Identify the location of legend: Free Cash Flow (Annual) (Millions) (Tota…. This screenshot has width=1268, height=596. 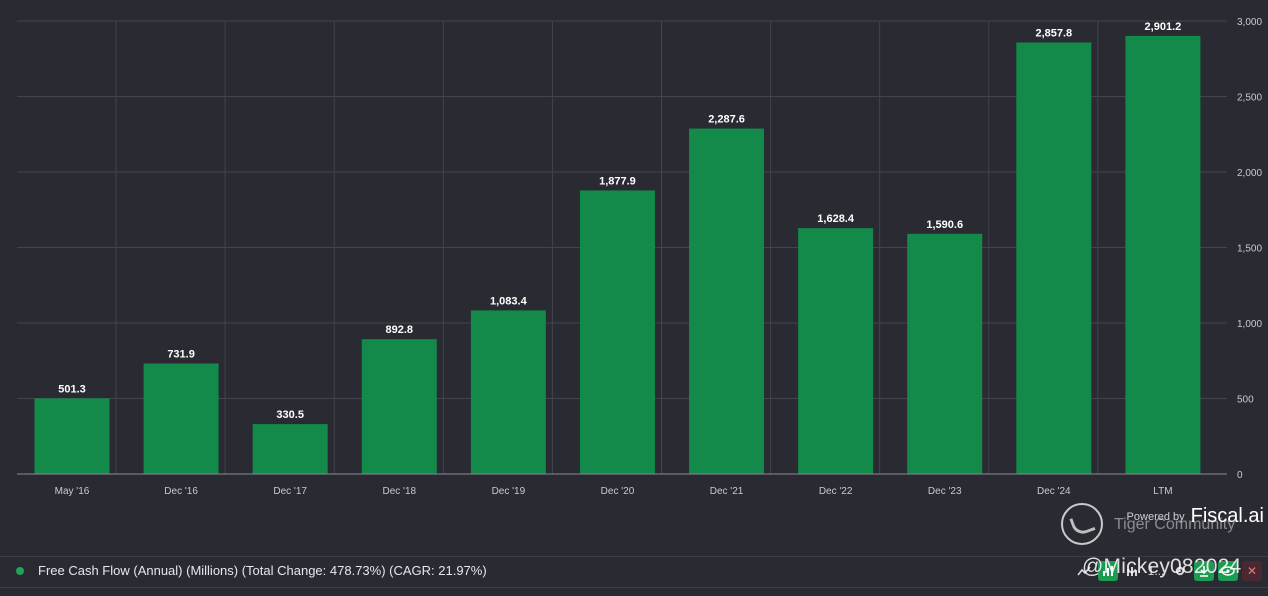
(251, 570).